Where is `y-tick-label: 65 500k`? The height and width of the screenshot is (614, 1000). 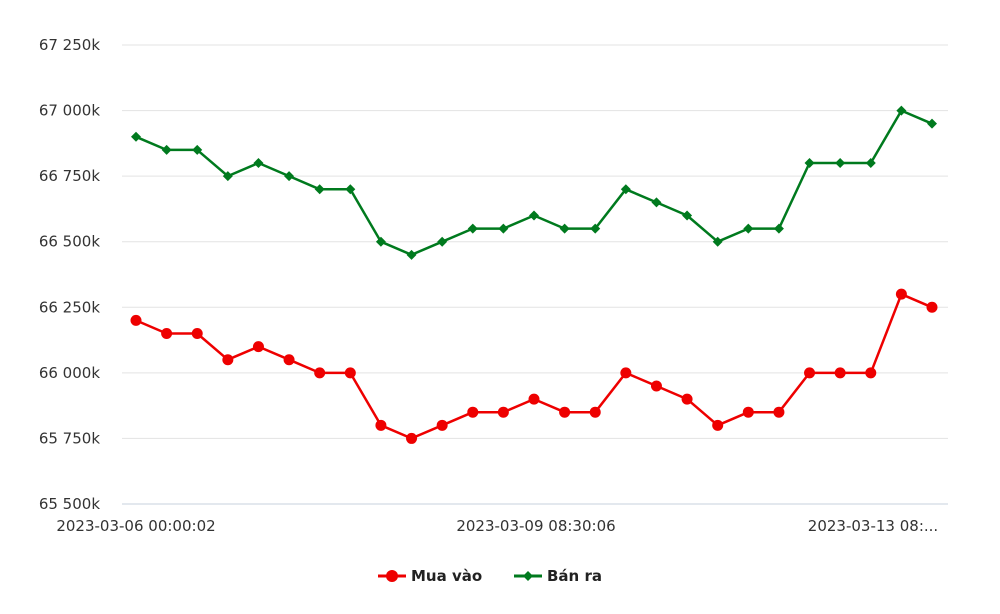
y-tick-label: 65 500k is located at coordinates (69, 504).